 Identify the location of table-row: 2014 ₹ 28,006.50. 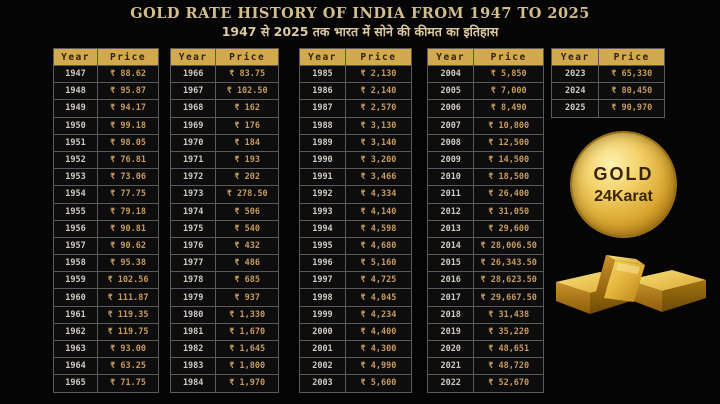
(485, 246).